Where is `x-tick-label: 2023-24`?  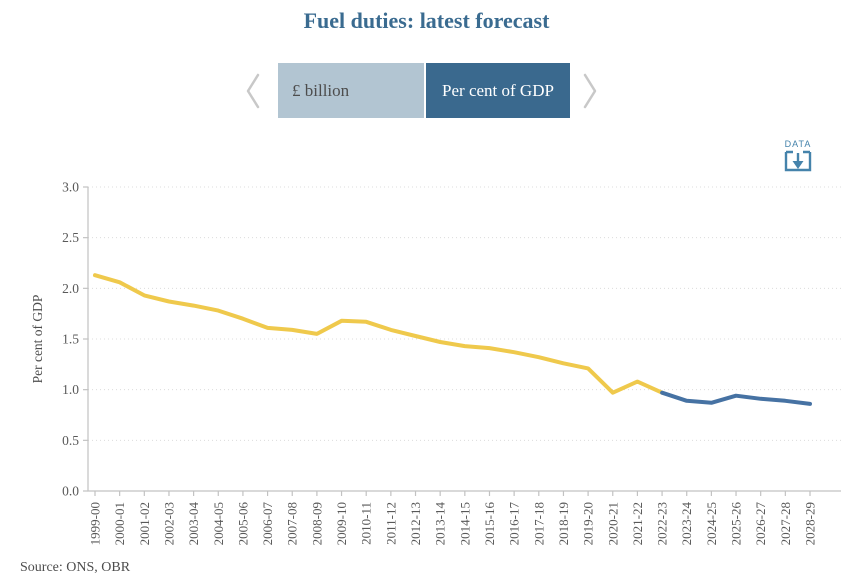 x-tick-label: 2023-24 is located at coordinates (686, 524).